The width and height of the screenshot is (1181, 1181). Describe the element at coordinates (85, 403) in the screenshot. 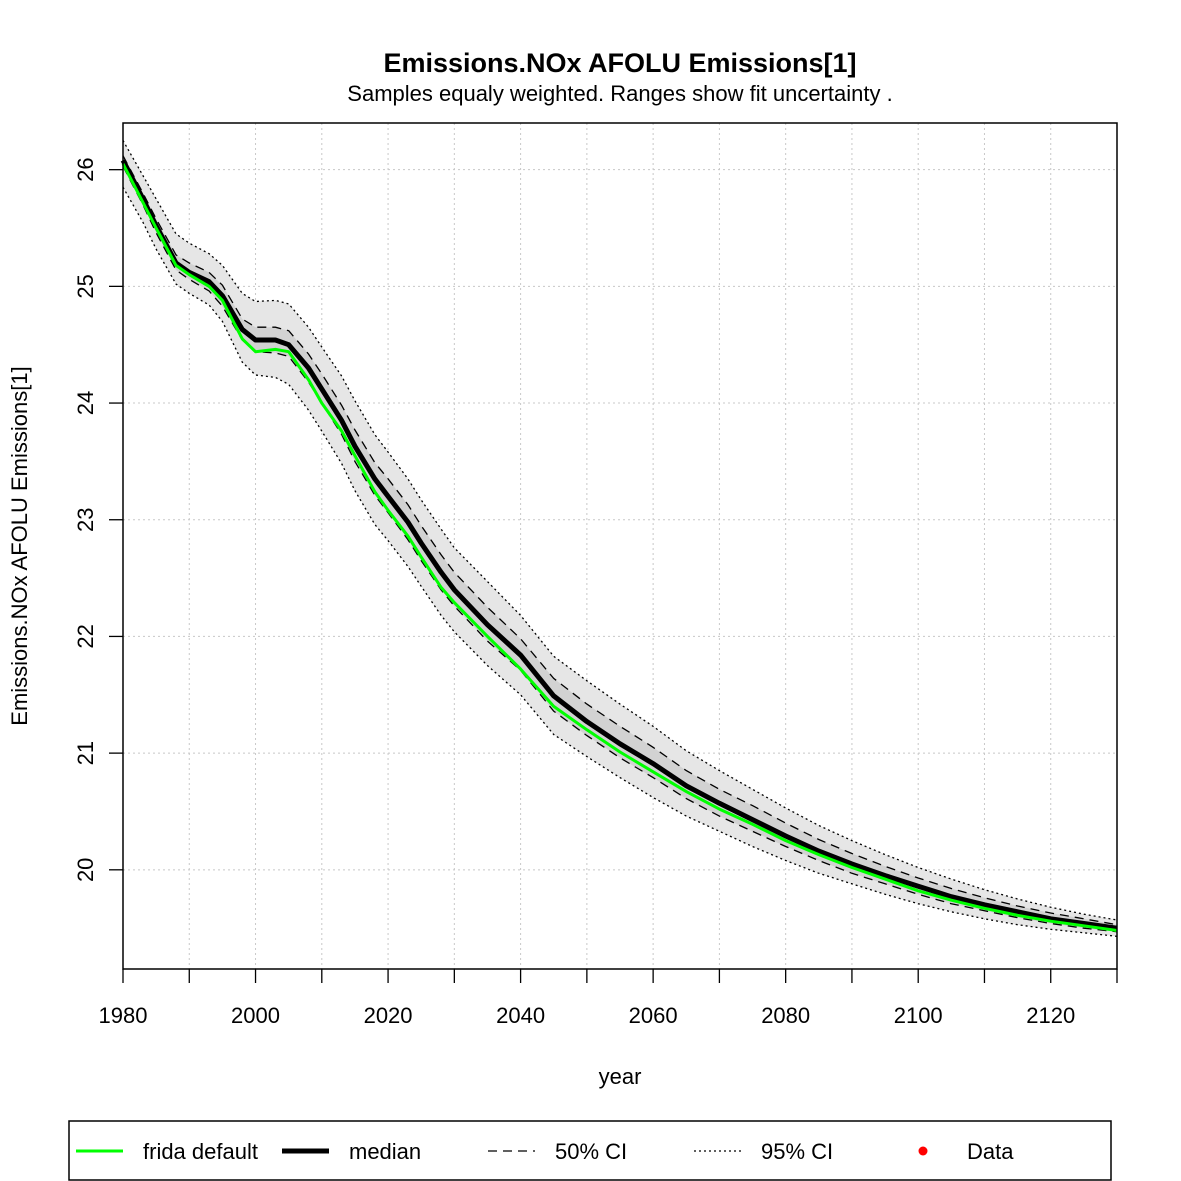

I see `y-tick-label: 24` at that location.